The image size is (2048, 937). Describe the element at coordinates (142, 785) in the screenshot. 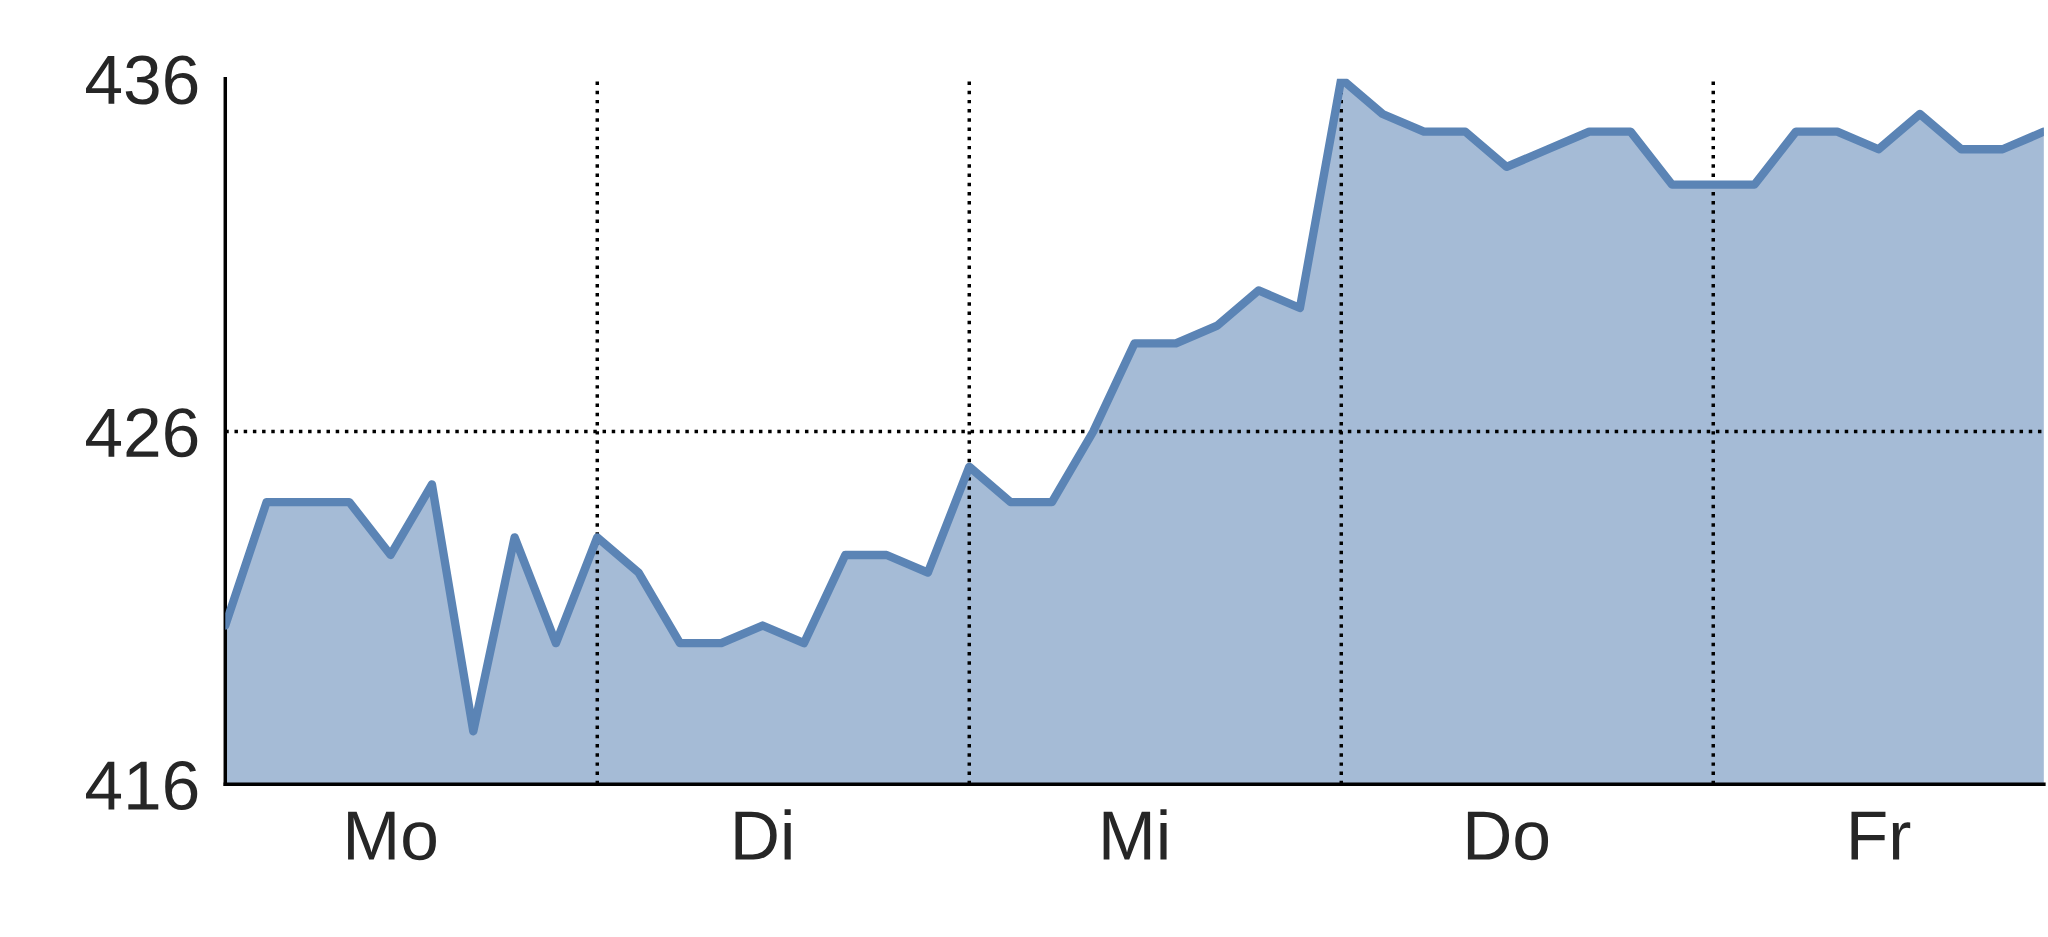

I see `y-tick-label: 416` at that location.